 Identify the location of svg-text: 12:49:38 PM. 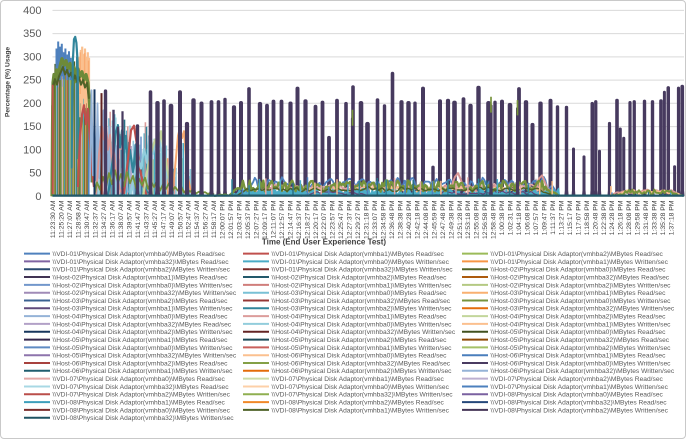
(451, 219).